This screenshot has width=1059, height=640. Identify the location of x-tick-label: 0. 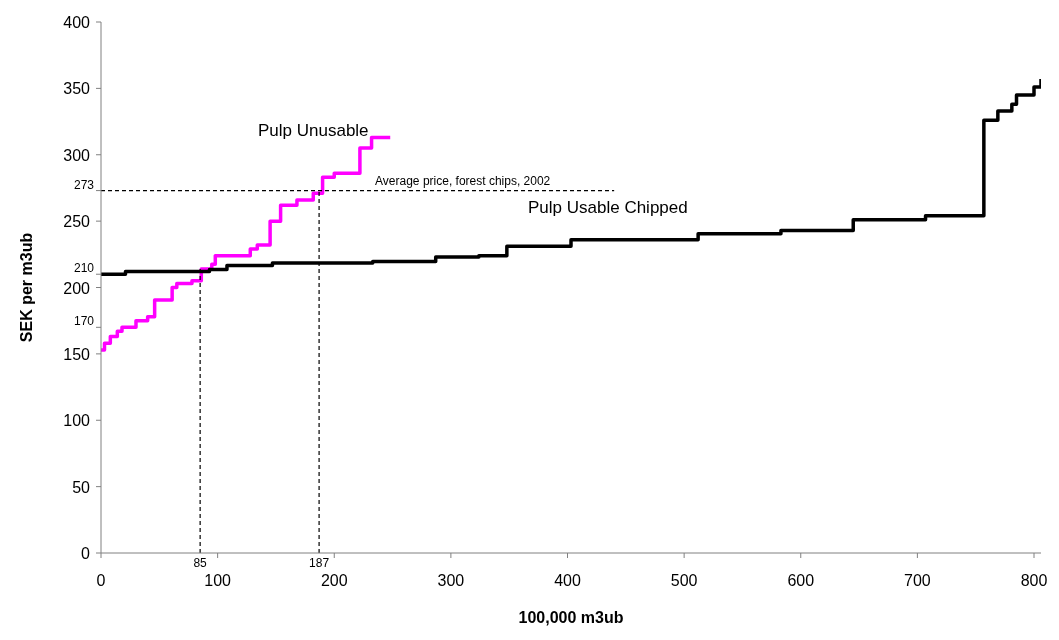
(101, 580).